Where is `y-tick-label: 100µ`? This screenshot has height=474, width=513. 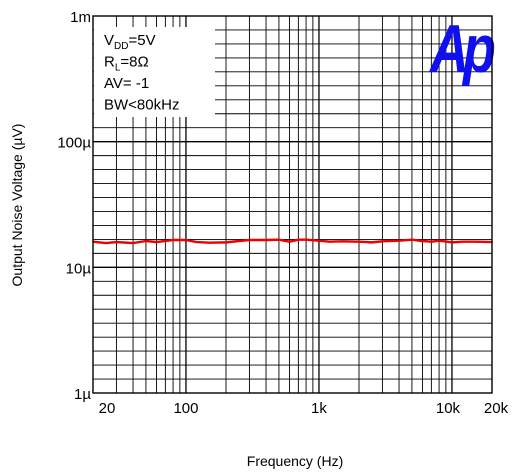
y-tick-label: 100µ is located at coordinates (74, 143).